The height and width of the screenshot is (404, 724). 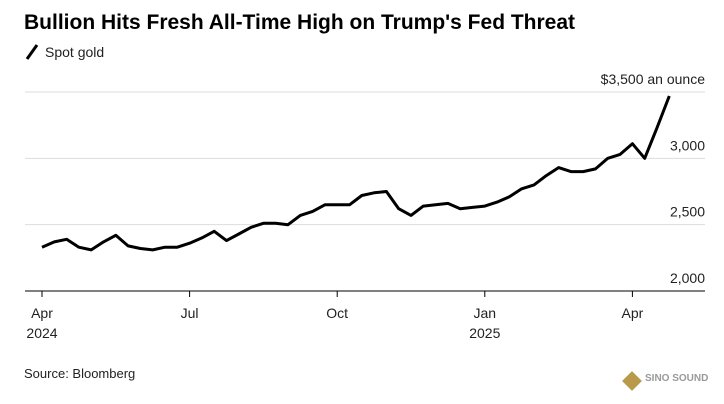 What do you see at coordinates (32, 52) in the screenshot?
I see `legend-icon` at bounding box center [32, 52].